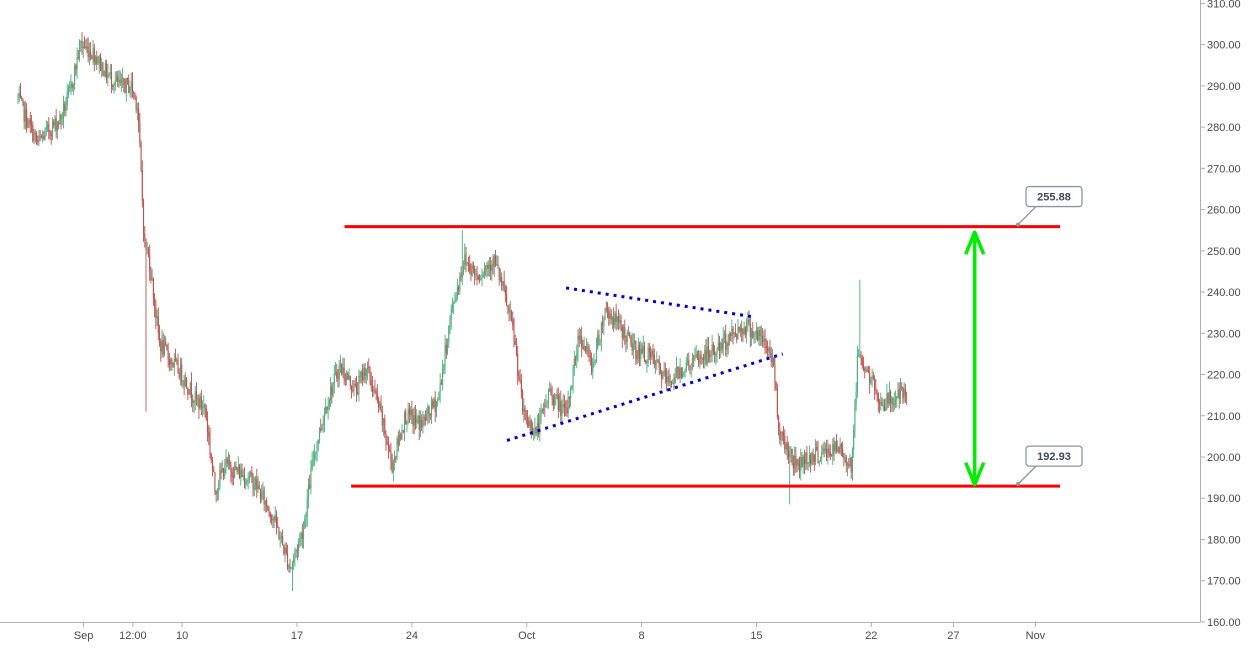  What do you see at coordinates (1054, 196) in the screenshot?
I see `resistance-callout-box` at bounding box center [1054, 196].